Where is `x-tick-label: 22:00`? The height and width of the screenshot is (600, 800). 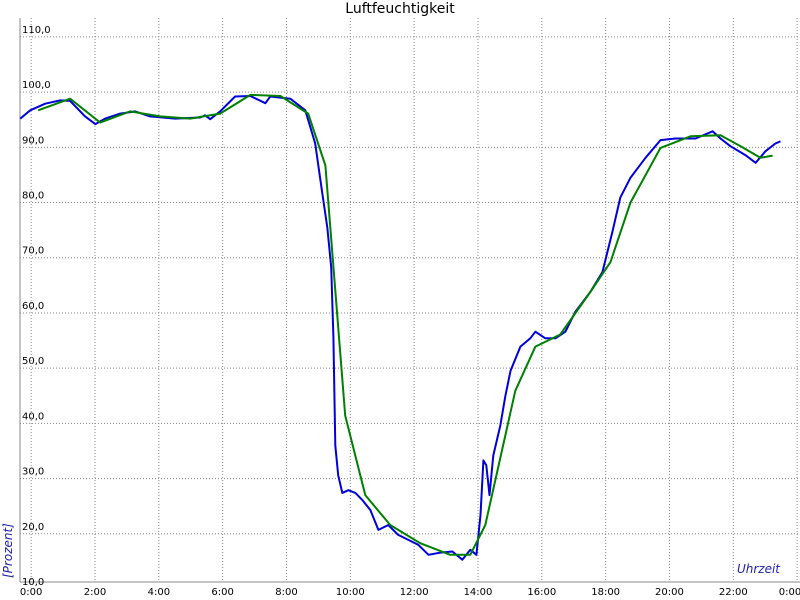 x-tick-label: 22:00 is located at coordinates (733, 592).